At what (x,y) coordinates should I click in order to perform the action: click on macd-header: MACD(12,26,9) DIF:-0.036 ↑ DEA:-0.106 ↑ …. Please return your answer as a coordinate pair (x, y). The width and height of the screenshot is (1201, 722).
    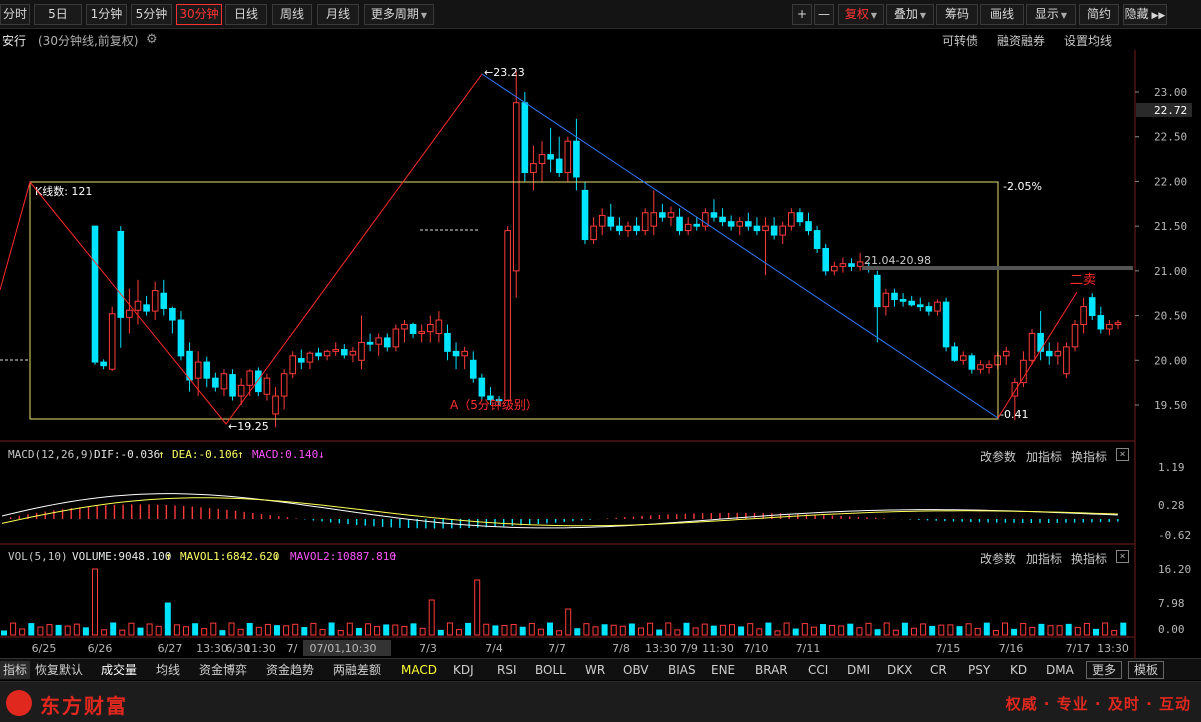
    Looking at the image, I should click on (567, 455).